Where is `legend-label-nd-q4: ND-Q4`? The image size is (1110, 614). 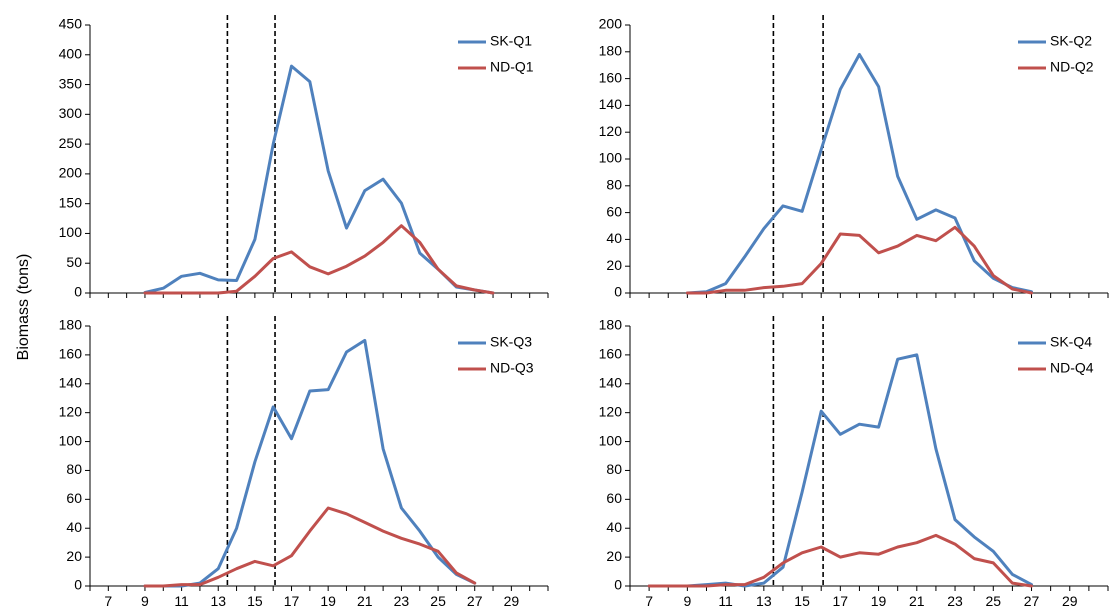 legend-label-nd-q4: ND-Q4 is located at coordinates (1072, 368).